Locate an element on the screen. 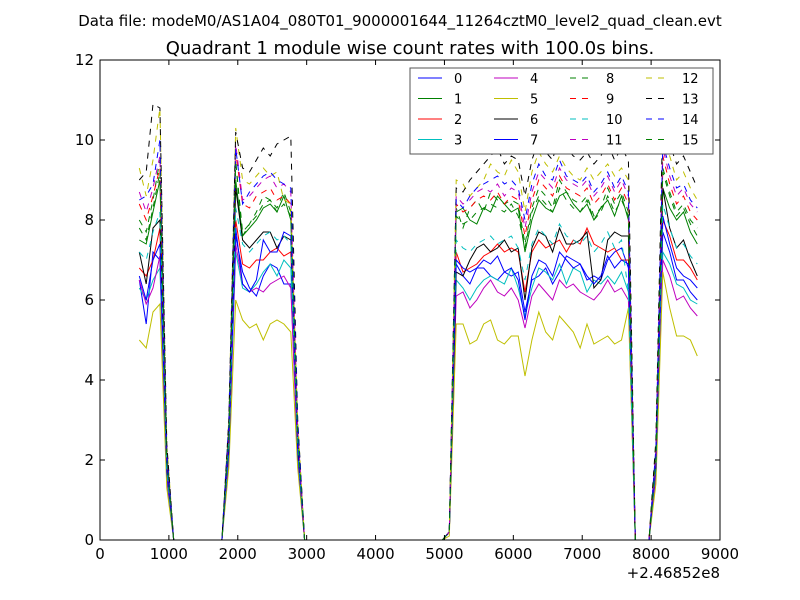  x-tick-label: 0 is located at coordinates (100, 554).